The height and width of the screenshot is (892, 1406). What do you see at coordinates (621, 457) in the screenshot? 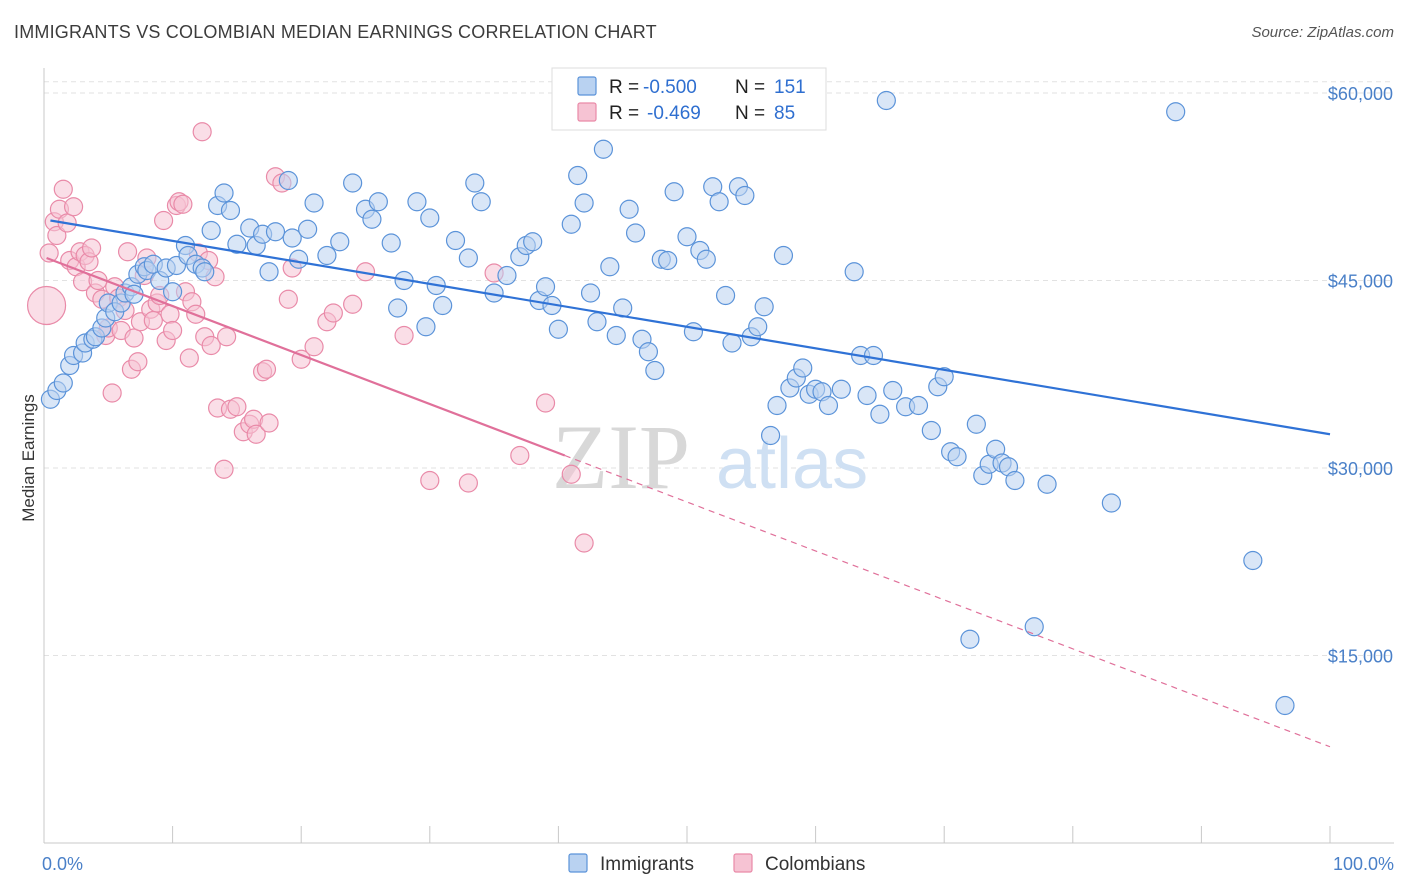
I see `watermark-zip: ZIP` at bounding box center [621, 457].